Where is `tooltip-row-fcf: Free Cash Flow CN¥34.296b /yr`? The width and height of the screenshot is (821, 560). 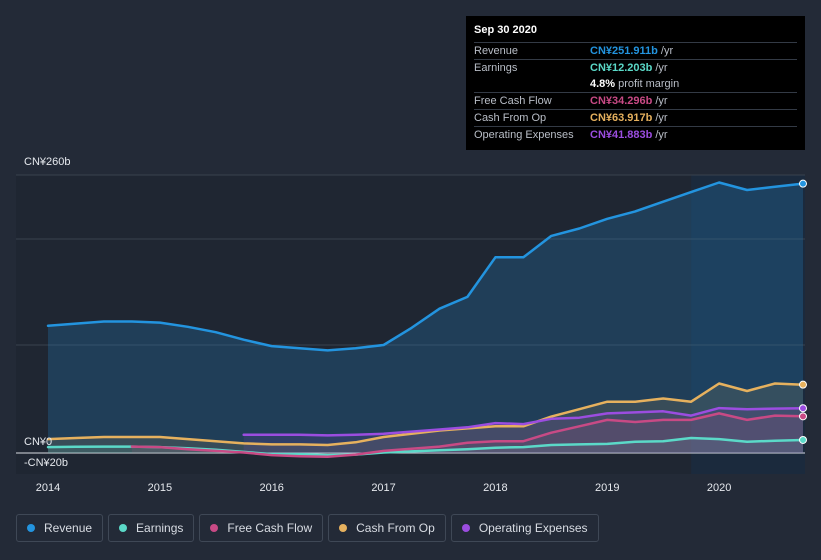 tooltip-row-fcf: Free Cash Flow CN¥34.296b /yr is located at coordinates (635, 100).